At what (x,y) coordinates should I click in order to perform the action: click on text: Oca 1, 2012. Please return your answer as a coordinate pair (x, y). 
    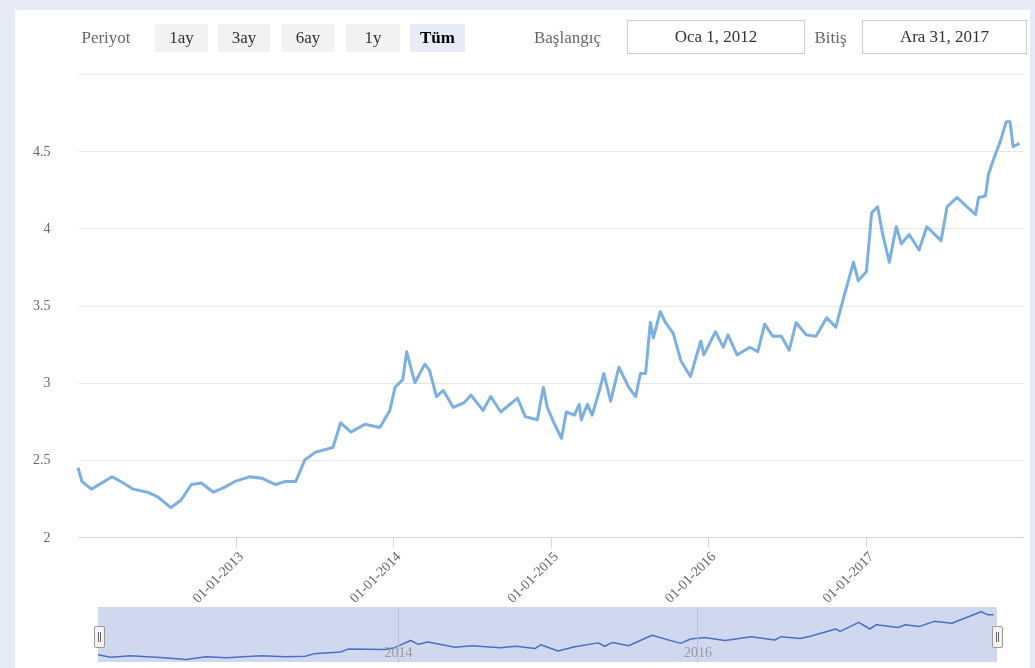
    Looking at the image, I should click on (716, 37).